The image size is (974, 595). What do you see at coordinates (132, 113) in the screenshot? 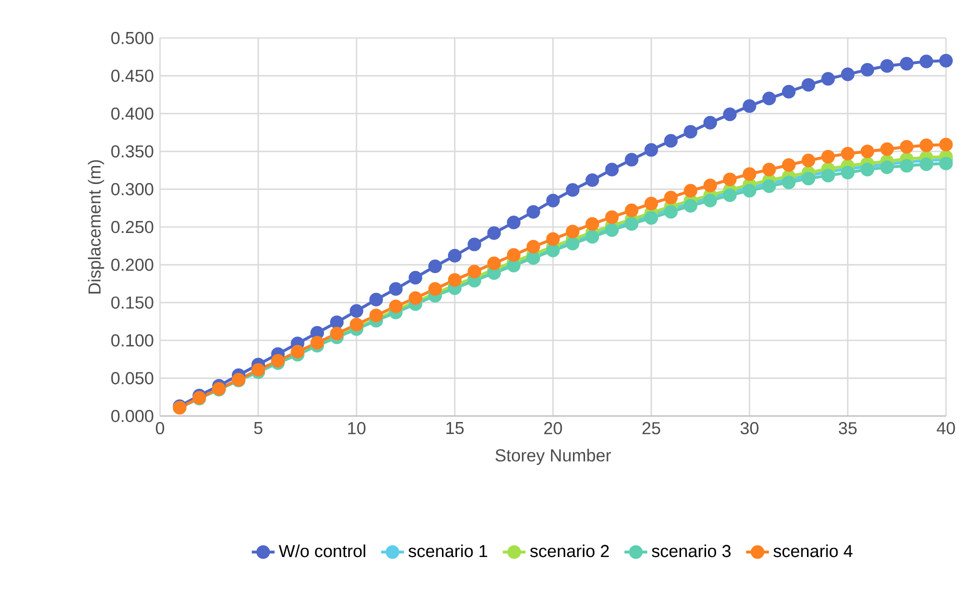
I see `y-tick-label: 0.400` at bounding box center [132, 113].